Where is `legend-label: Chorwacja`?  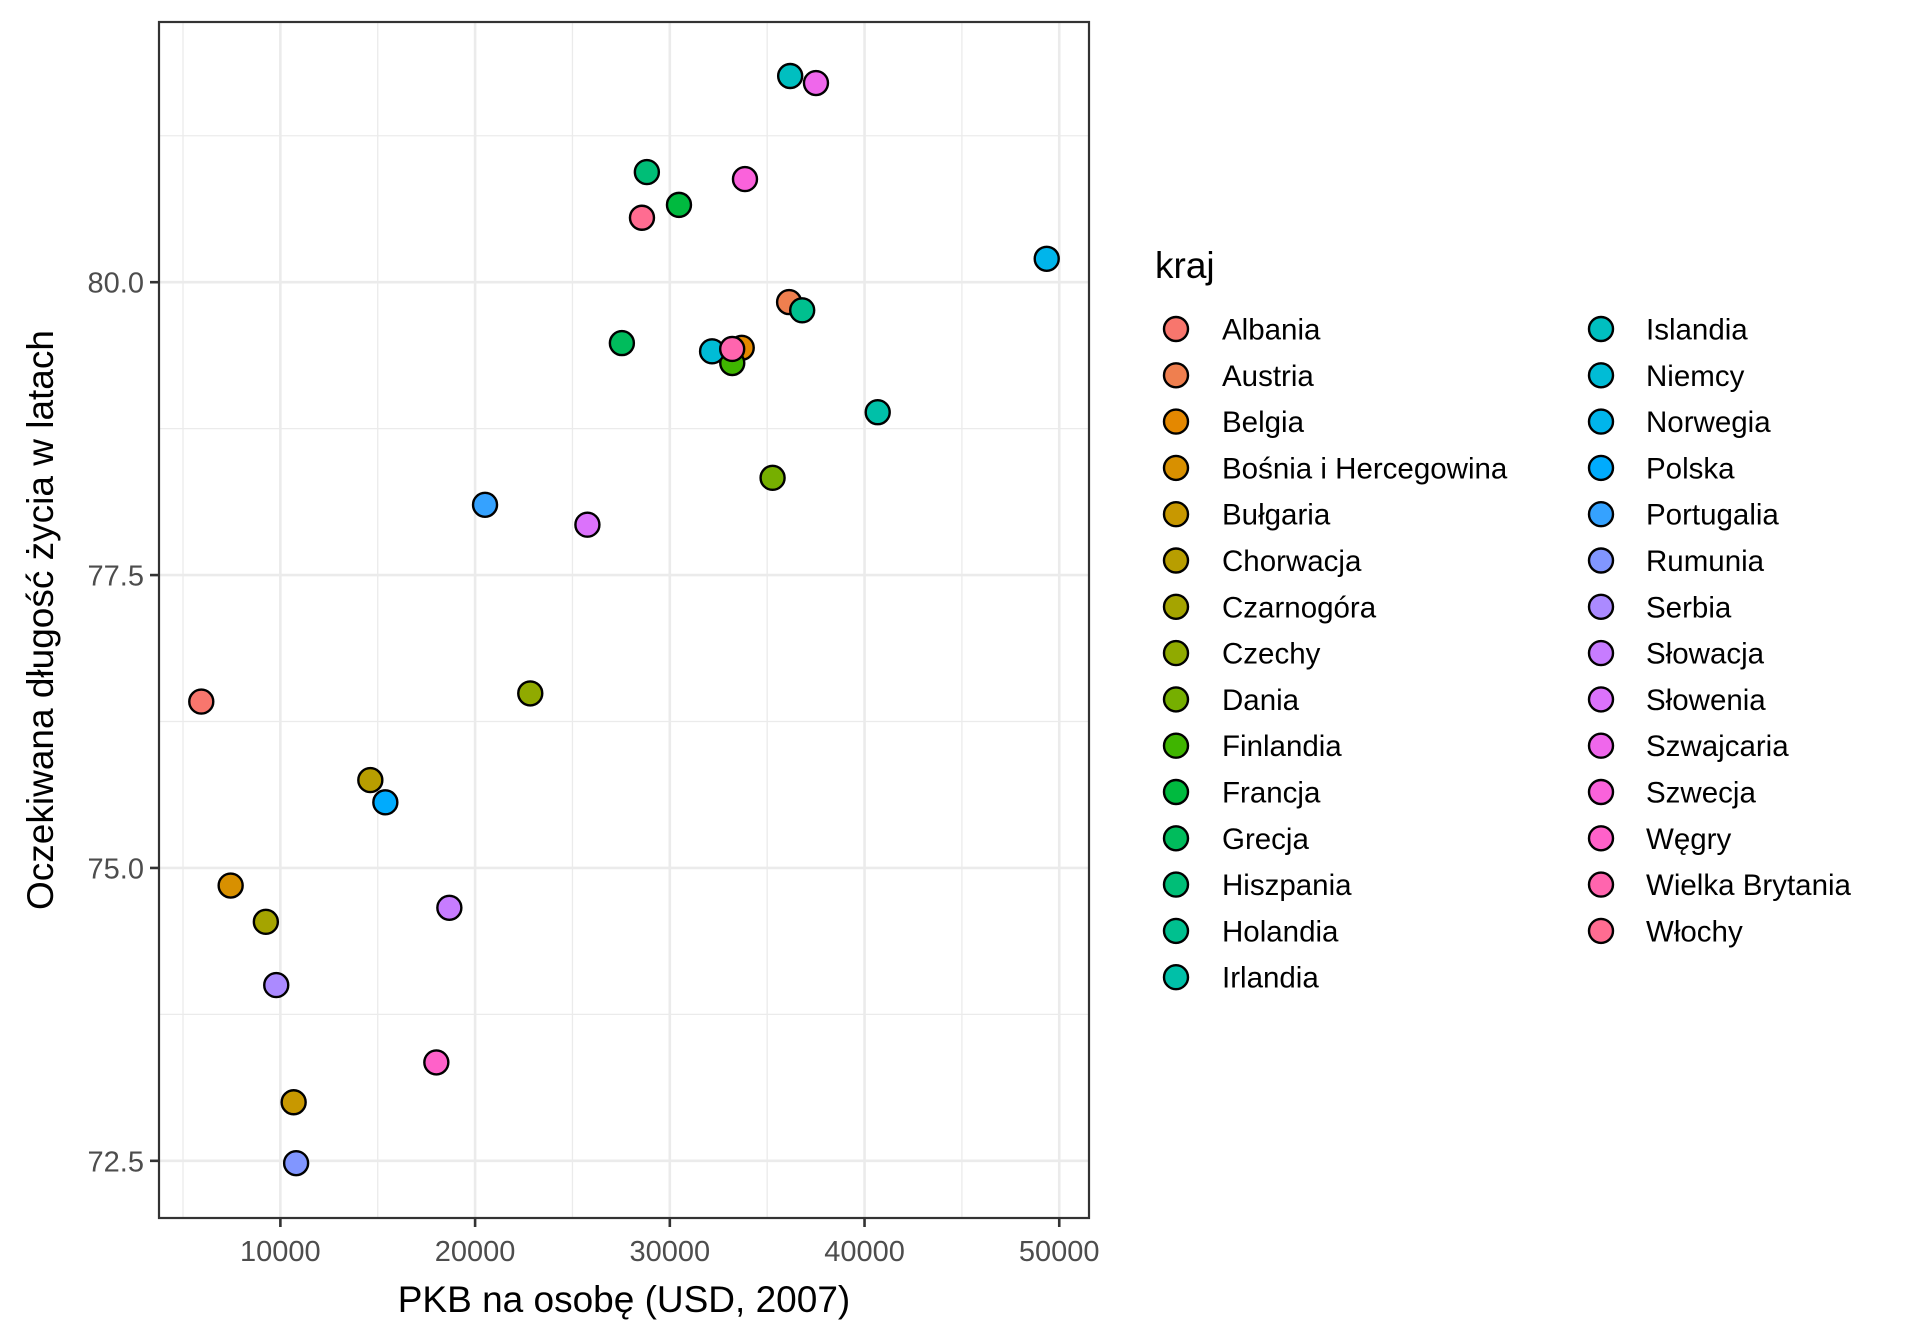 legend-label: Chorwacja is located at coordinates (1292, 561).